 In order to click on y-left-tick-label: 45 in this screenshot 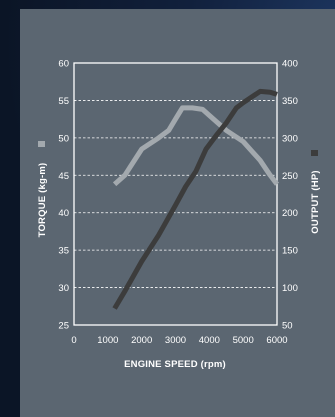, I will do `click(63, 176)`.